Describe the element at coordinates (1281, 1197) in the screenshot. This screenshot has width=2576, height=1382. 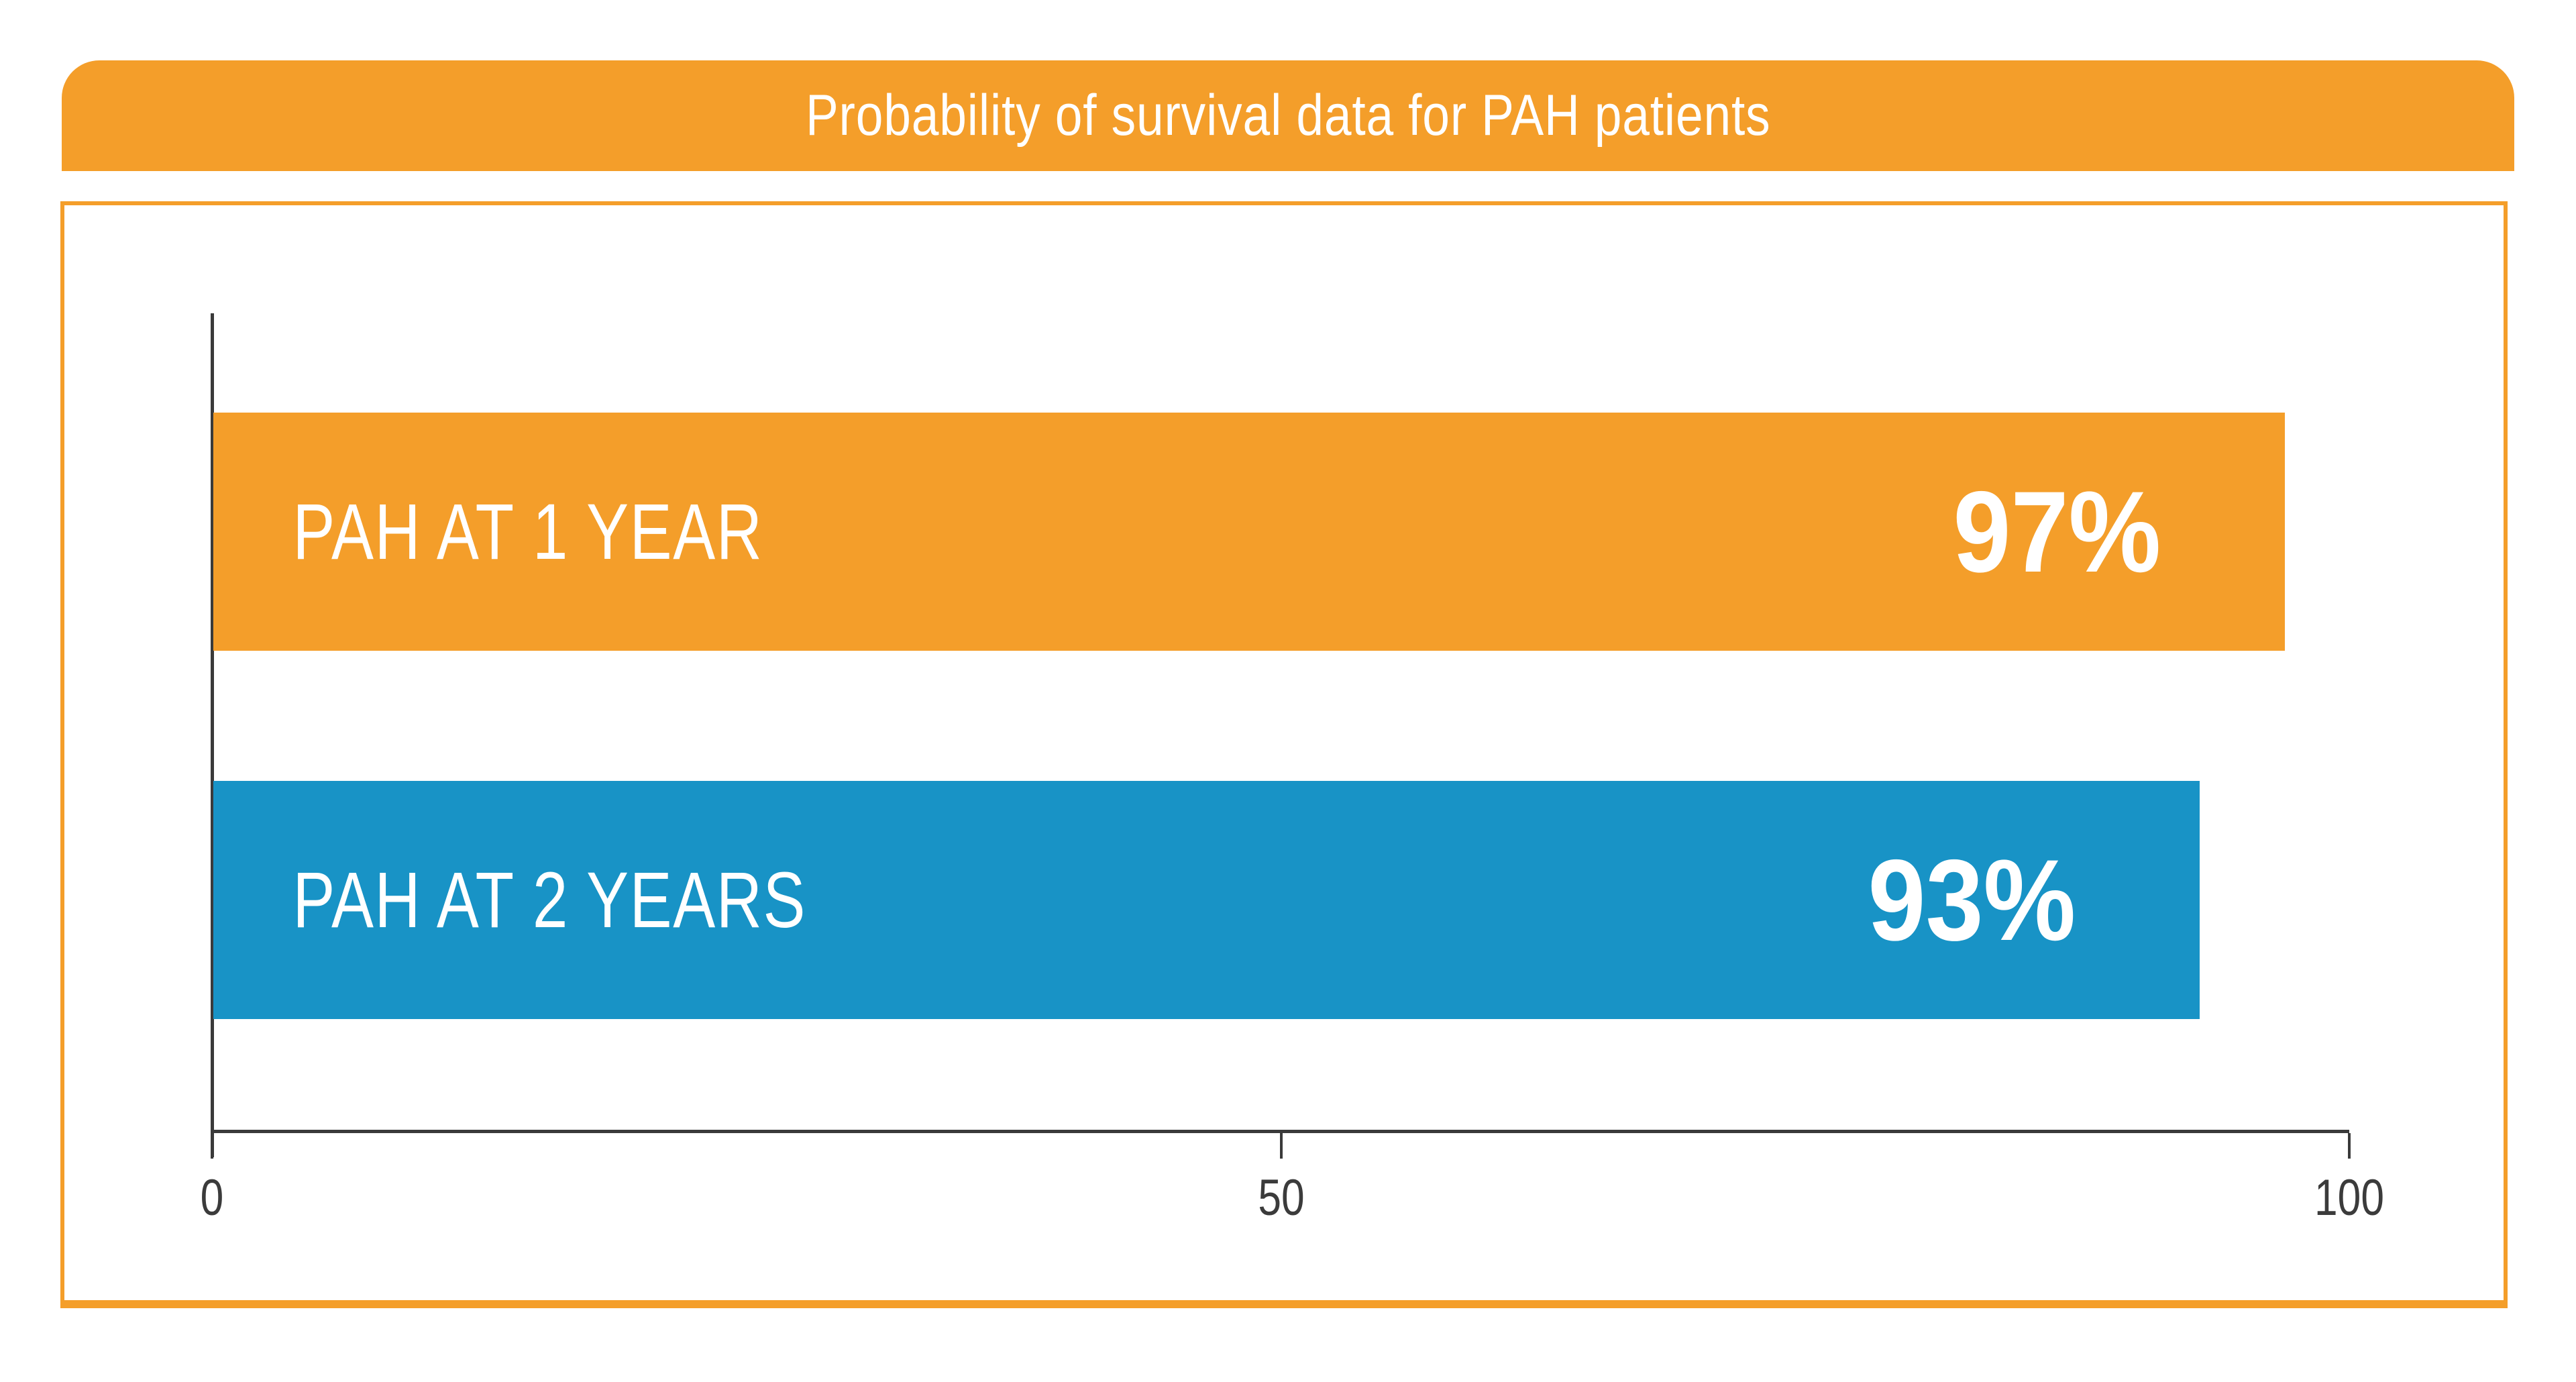
I see `x-axis-tick-label: 50` at that location.